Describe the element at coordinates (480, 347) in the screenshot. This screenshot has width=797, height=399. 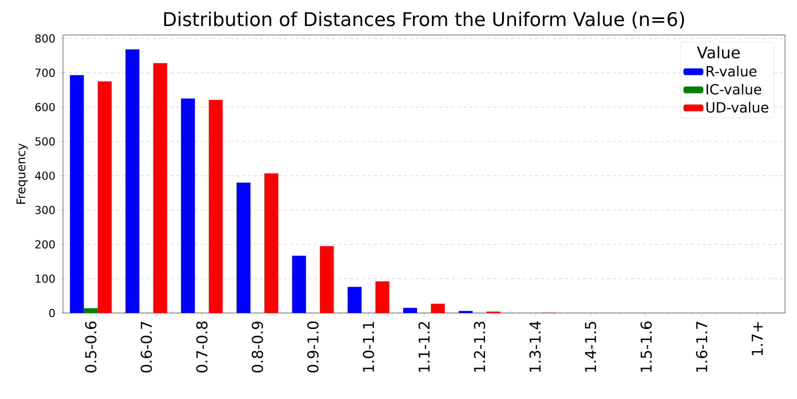
I see `x-tick-label: 1.2-1.3` at that location.